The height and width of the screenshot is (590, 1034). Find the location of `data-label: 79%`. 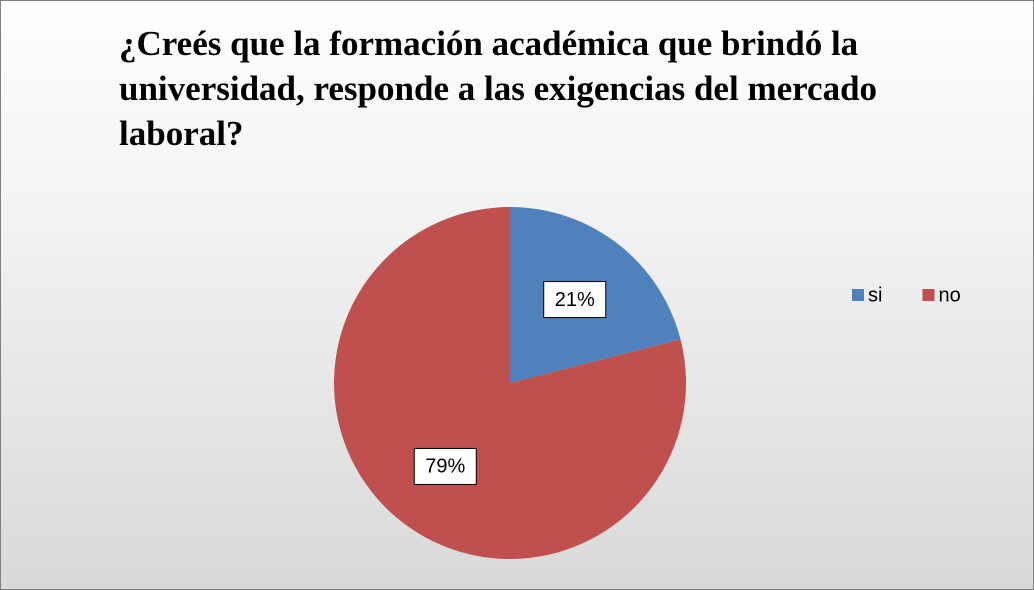

data-label: 79% is located at coordinates (445, 467).